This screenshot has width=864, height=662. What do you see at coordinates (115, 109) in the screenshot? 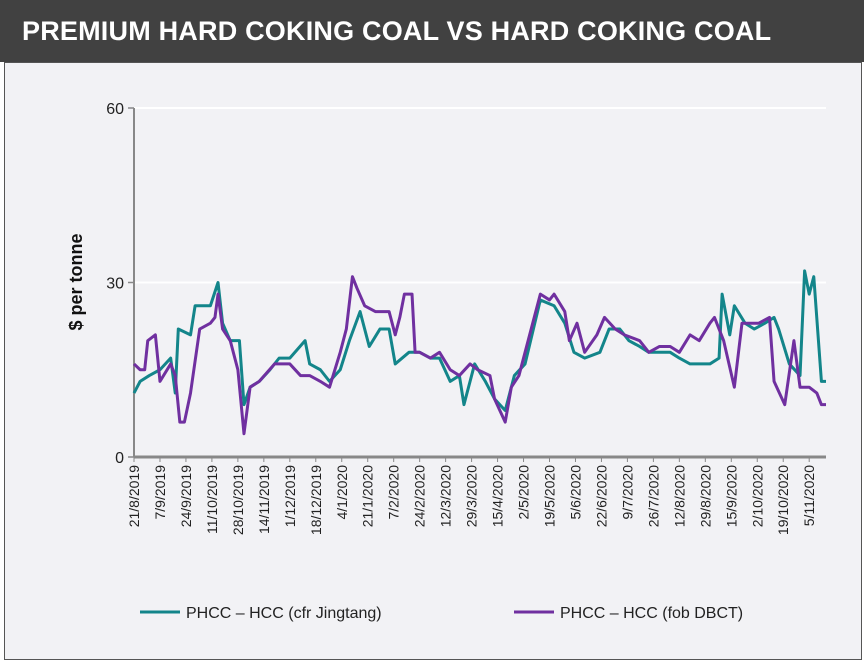
I see `y-tick-label: 60` at bounding box center [115, 109].